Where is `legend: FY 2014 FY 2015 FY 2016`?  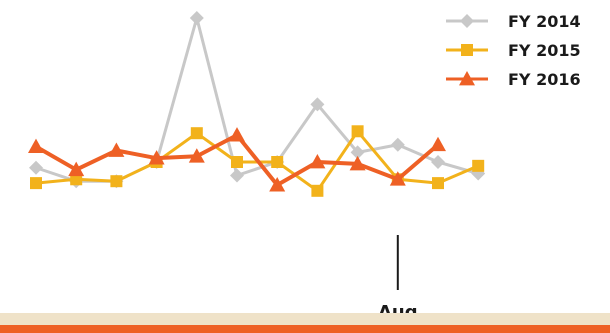
legend: FY 2014 FY 2015 FY 2016 is located at coordinates (513, 50).